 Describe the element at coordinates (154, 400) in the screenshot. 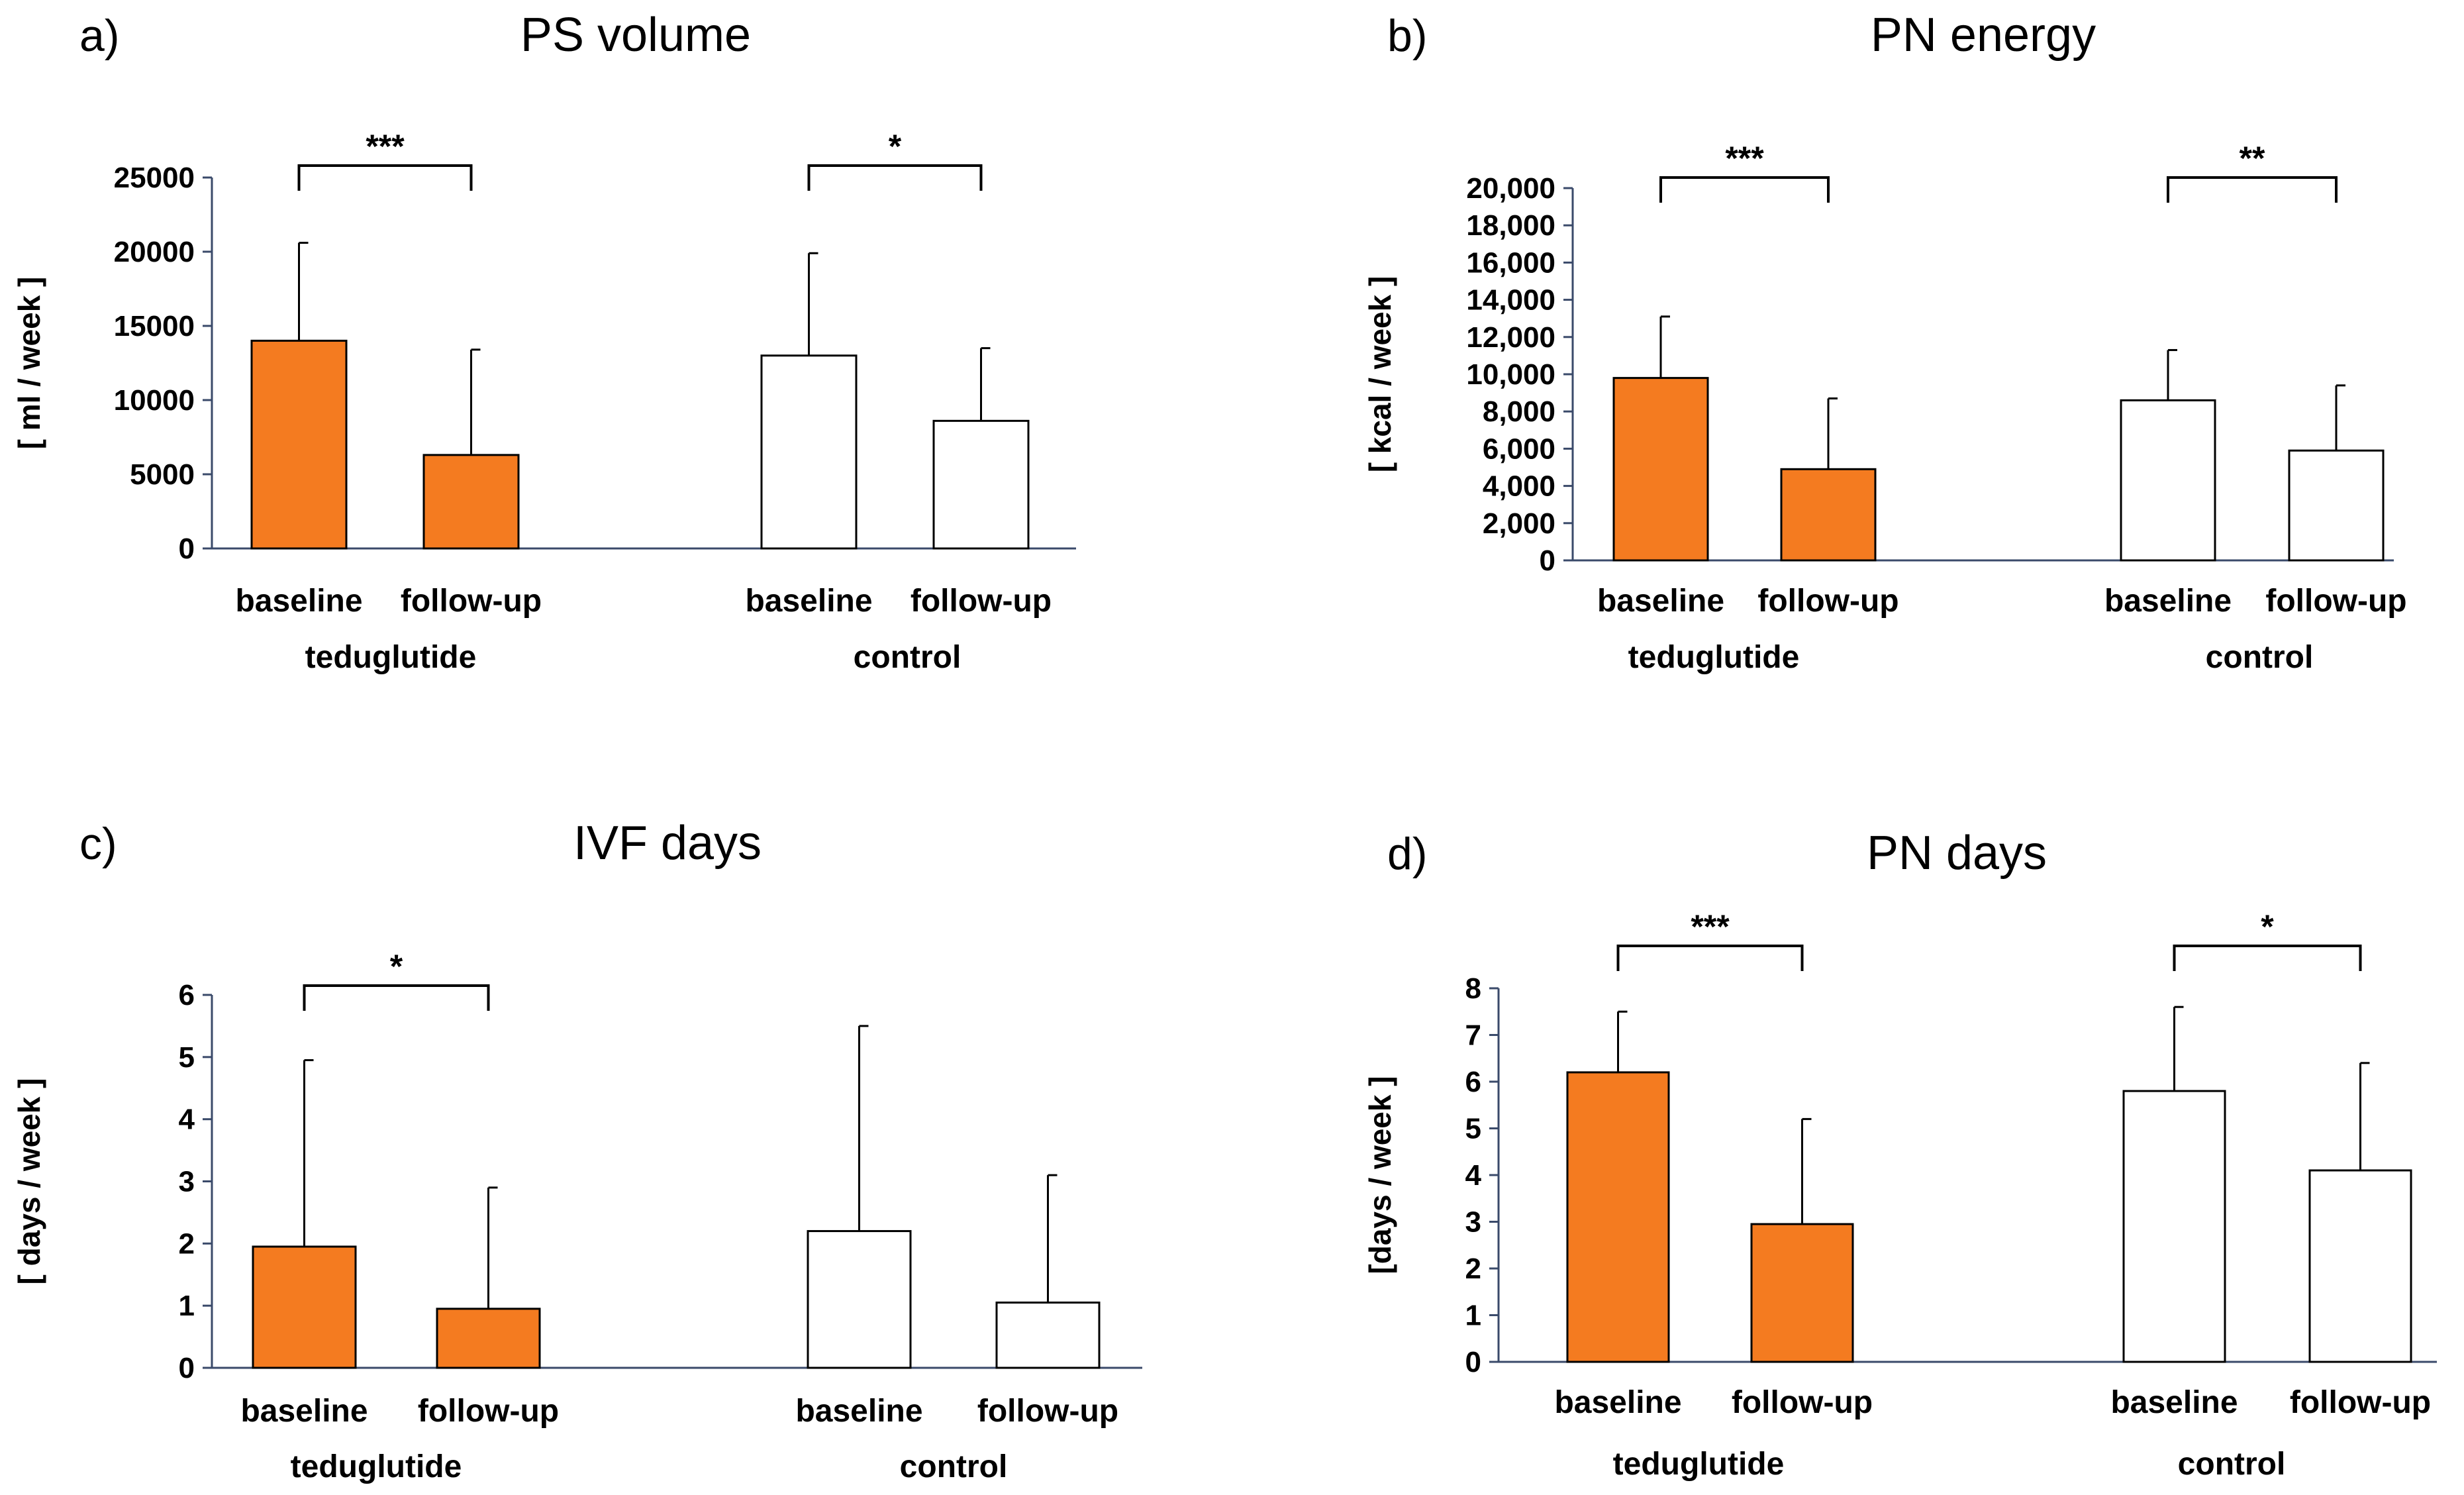

I see `y-tick-label: 10000` at that location.